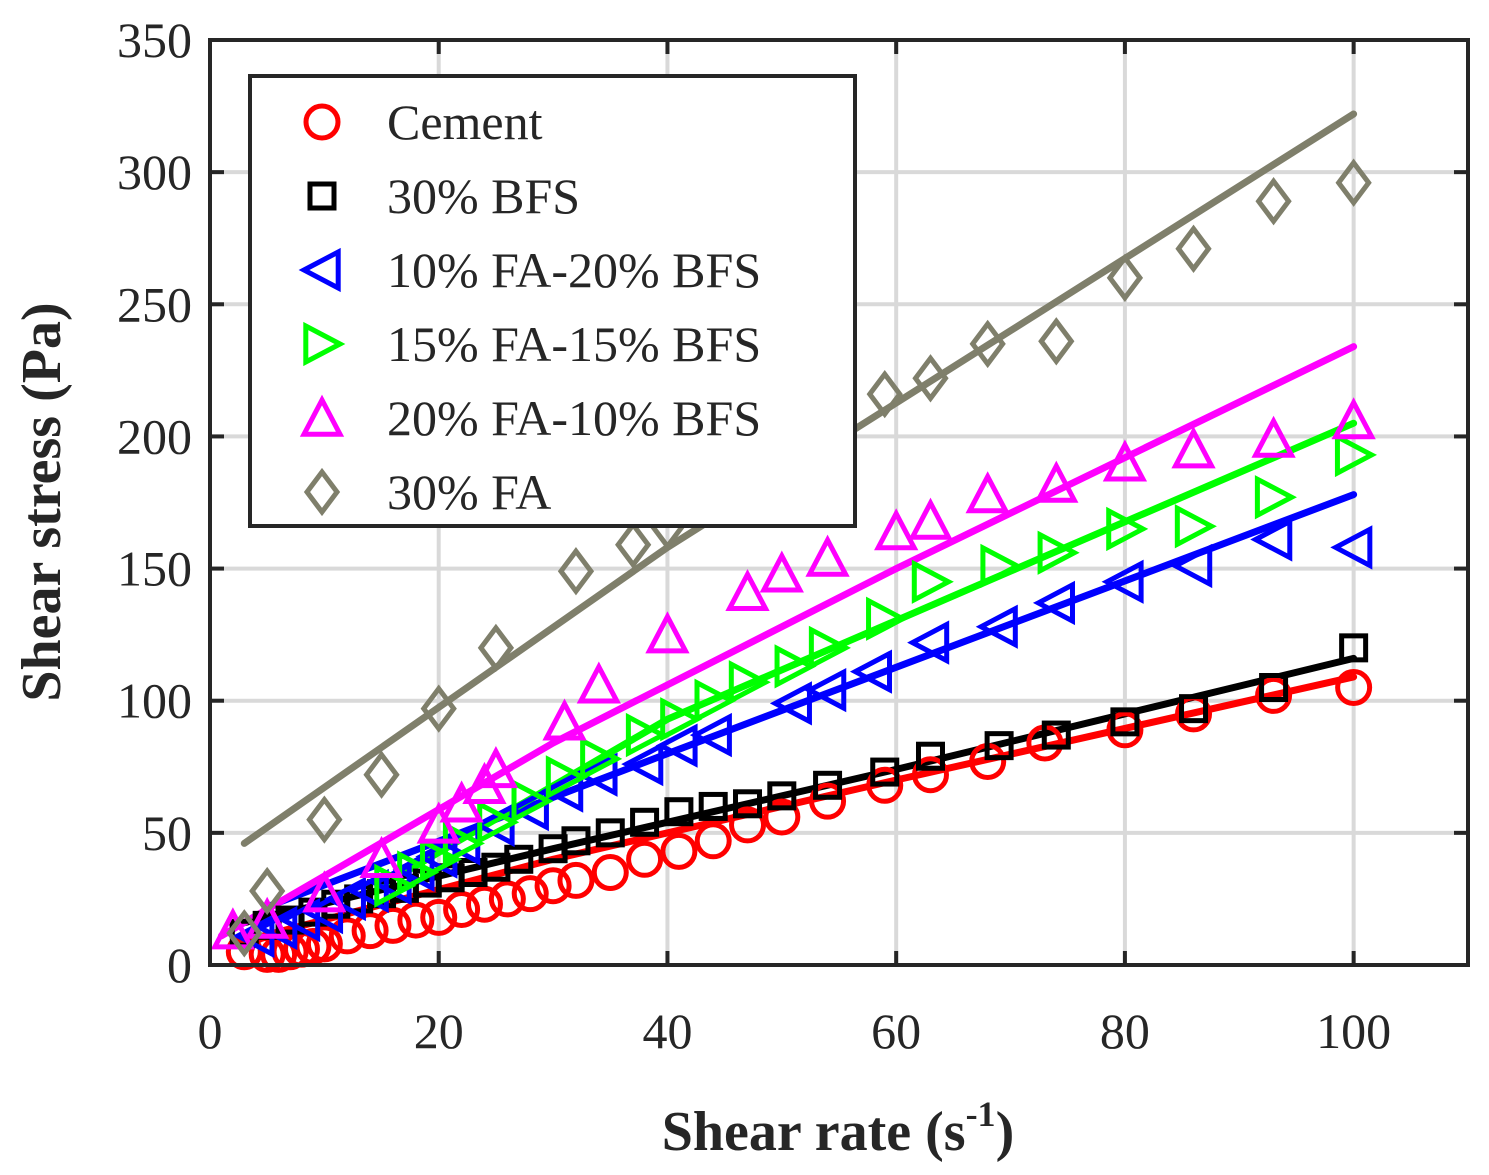 This screenshot has height=1175, width=1489. What do you see at coordinates (795, 1031) in the screenshot?
I see `x-tick-labels: 0 20 40 60 80 100` at bounding box center [795, 1031].